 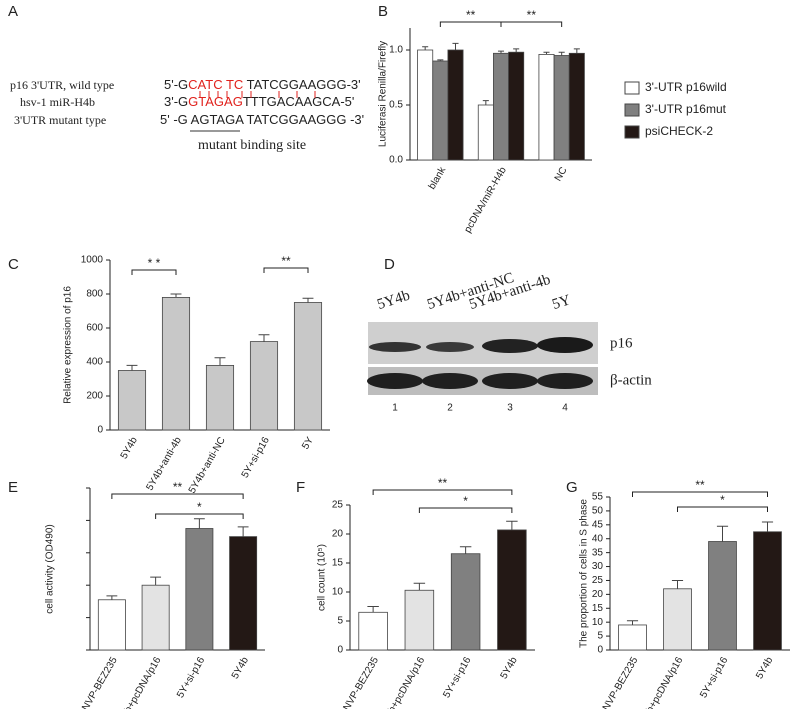 What do you see at coordinates (94, 396) in the screenshot?
I see `y-tick-label: 200` at bounding box center [94, 396].